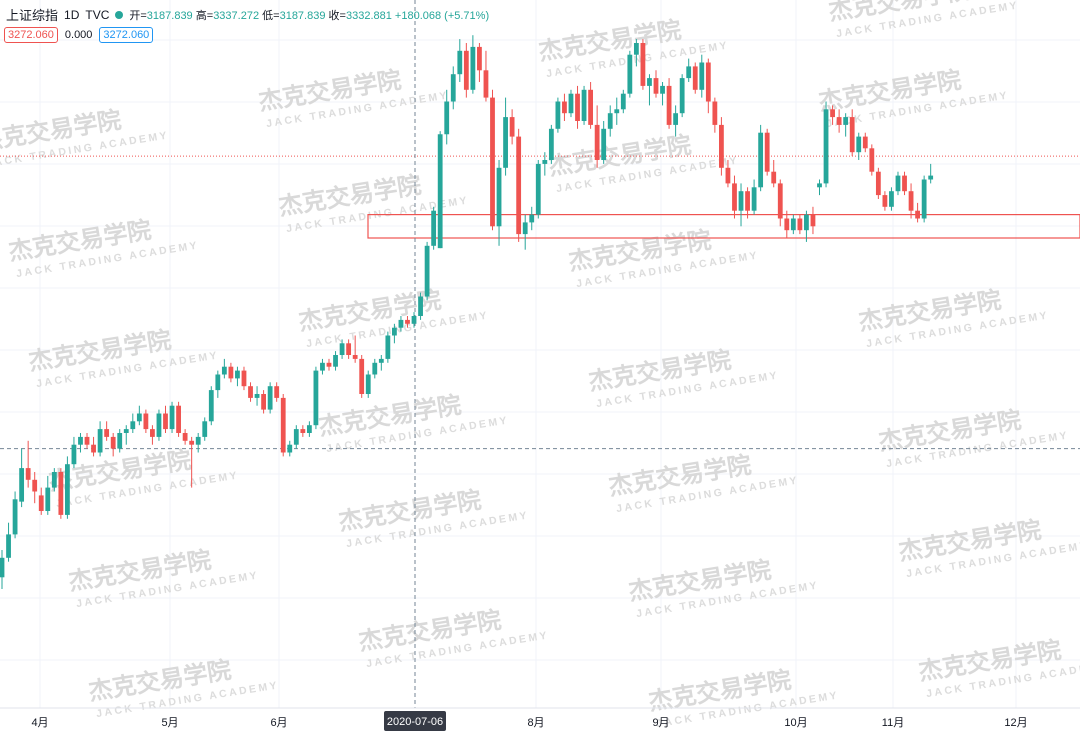 The height and width of the screenshot is (746, 1080). What do you see at coordinates (31, 35) in the screenshot?
I see `indicator-left-value: 3272.060` at bounding box center [31, 35].